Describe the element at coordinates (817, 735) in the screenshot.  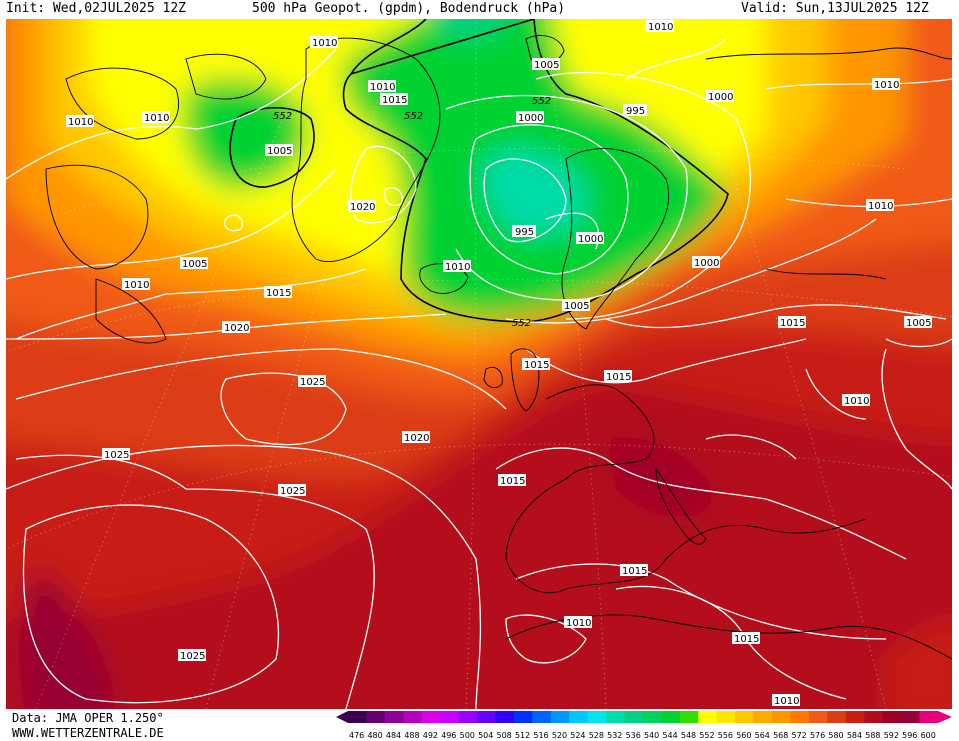
I see `legend-tick-label: 576` at that location.